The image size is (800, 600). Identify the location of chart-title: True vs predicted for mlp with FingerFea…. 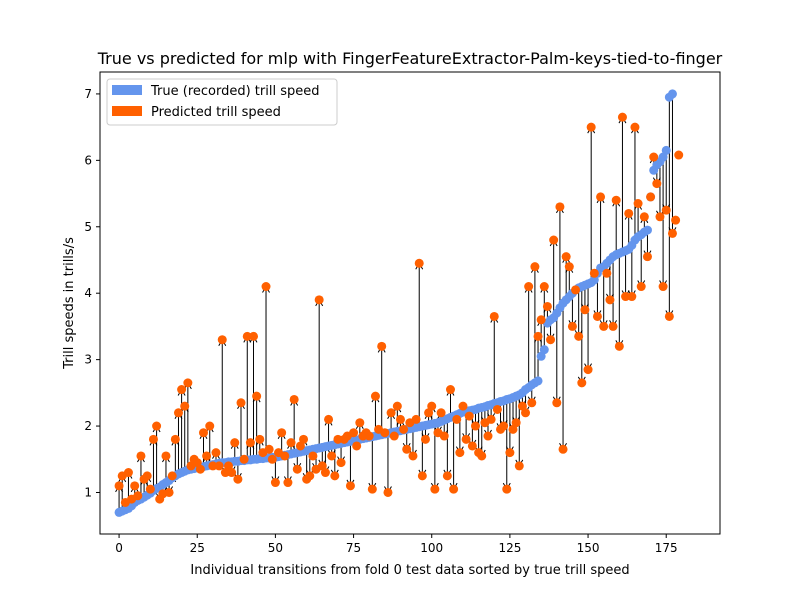
(410, 58).